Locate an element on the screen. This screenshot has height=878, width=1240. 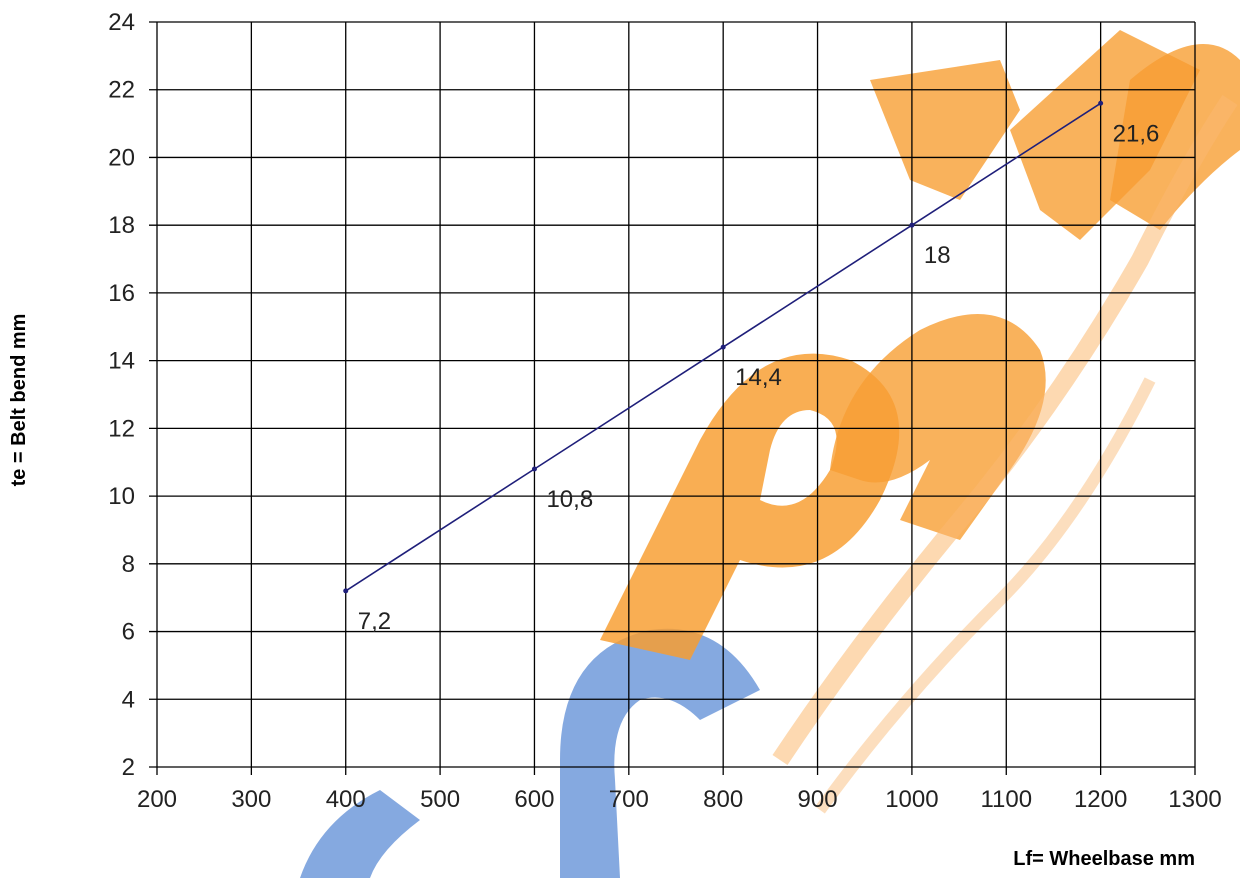
y-tick-label: 10 is located at coordinates (121, 496).